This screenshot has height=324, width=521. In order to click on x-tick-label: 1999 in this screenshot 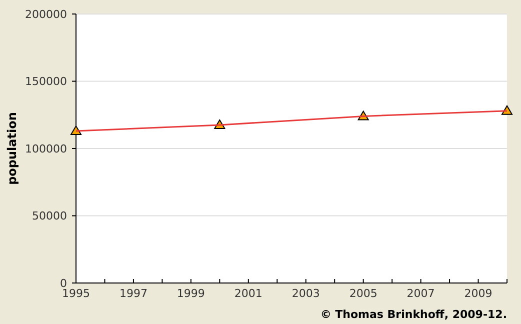, I will do `click(190, 293)`.